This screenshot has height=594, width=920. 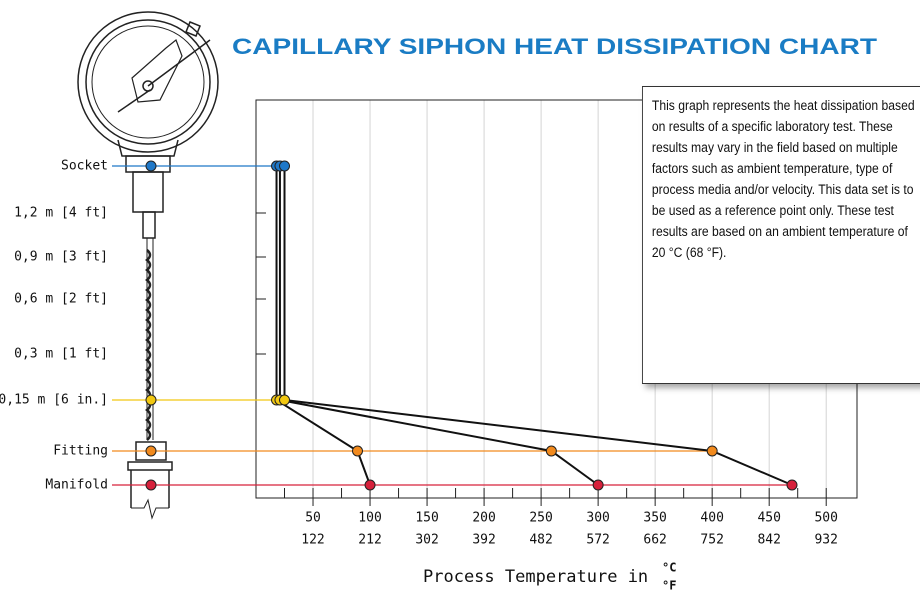 What do you see at coordinates (768, 540) in the screenshot?
I see `x-tick-label-f: 842` at bounding box center [768, 540].